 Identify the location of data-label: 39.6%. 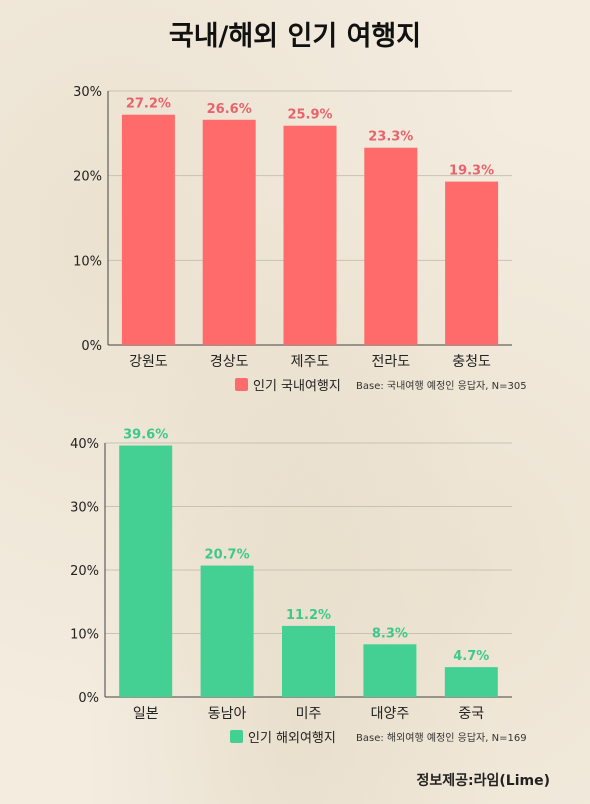
(145, 435).